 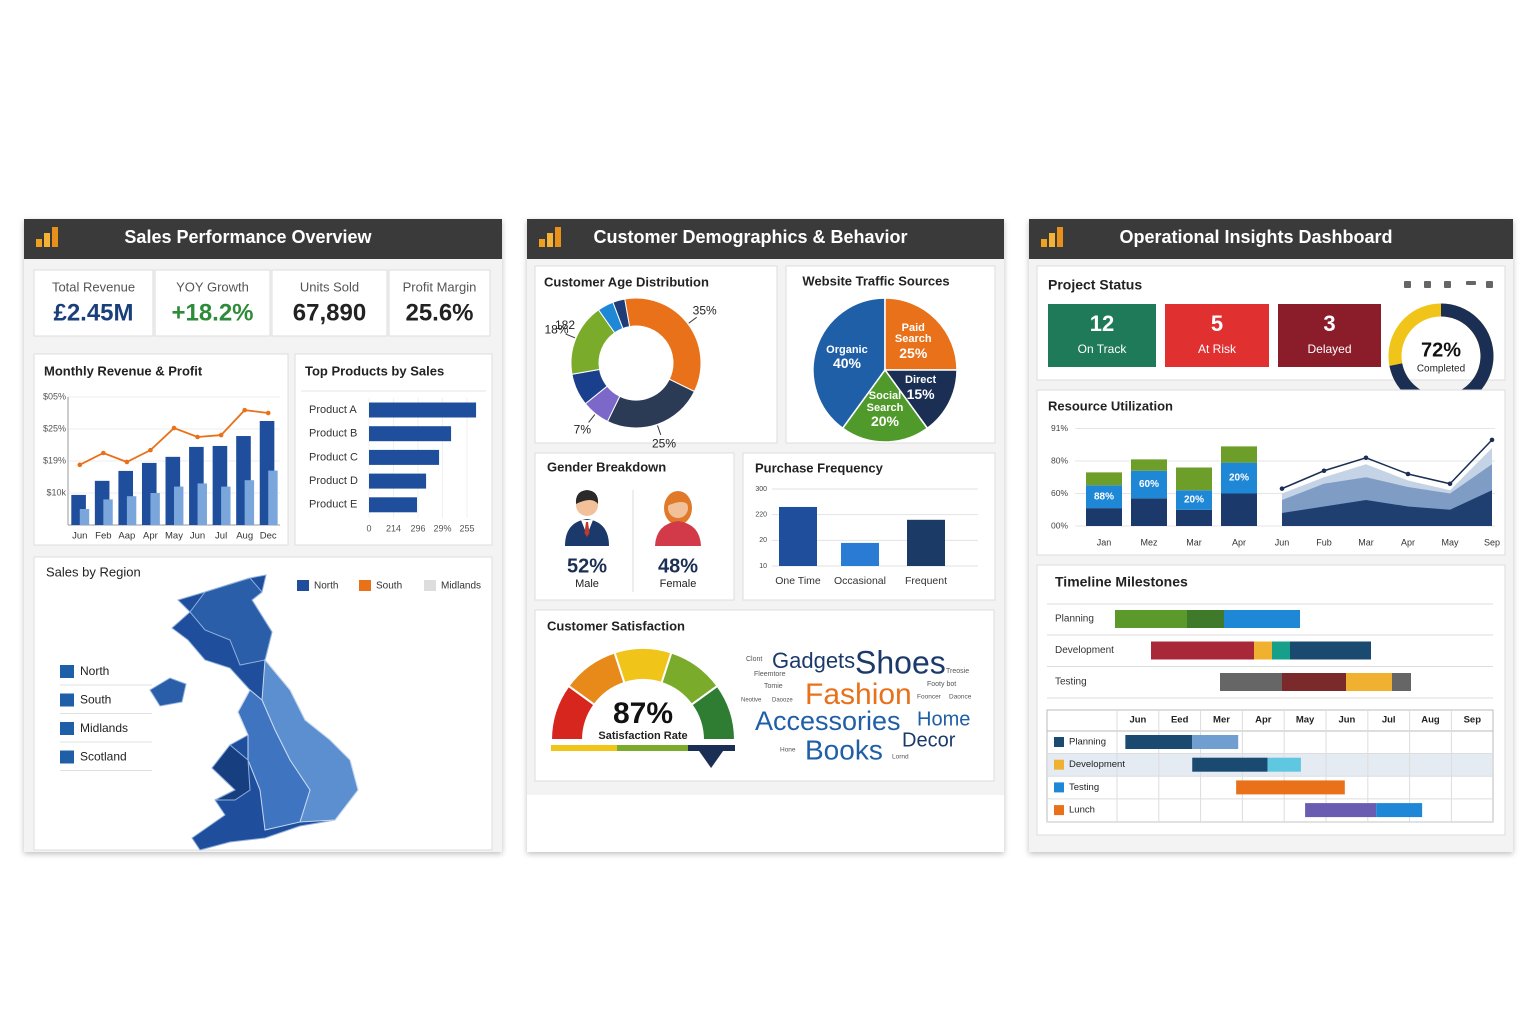 What do you see at coordinates (1180, 720) in the screenshot?
I see `month-label: Eed` at bounding box center [1180, 720].